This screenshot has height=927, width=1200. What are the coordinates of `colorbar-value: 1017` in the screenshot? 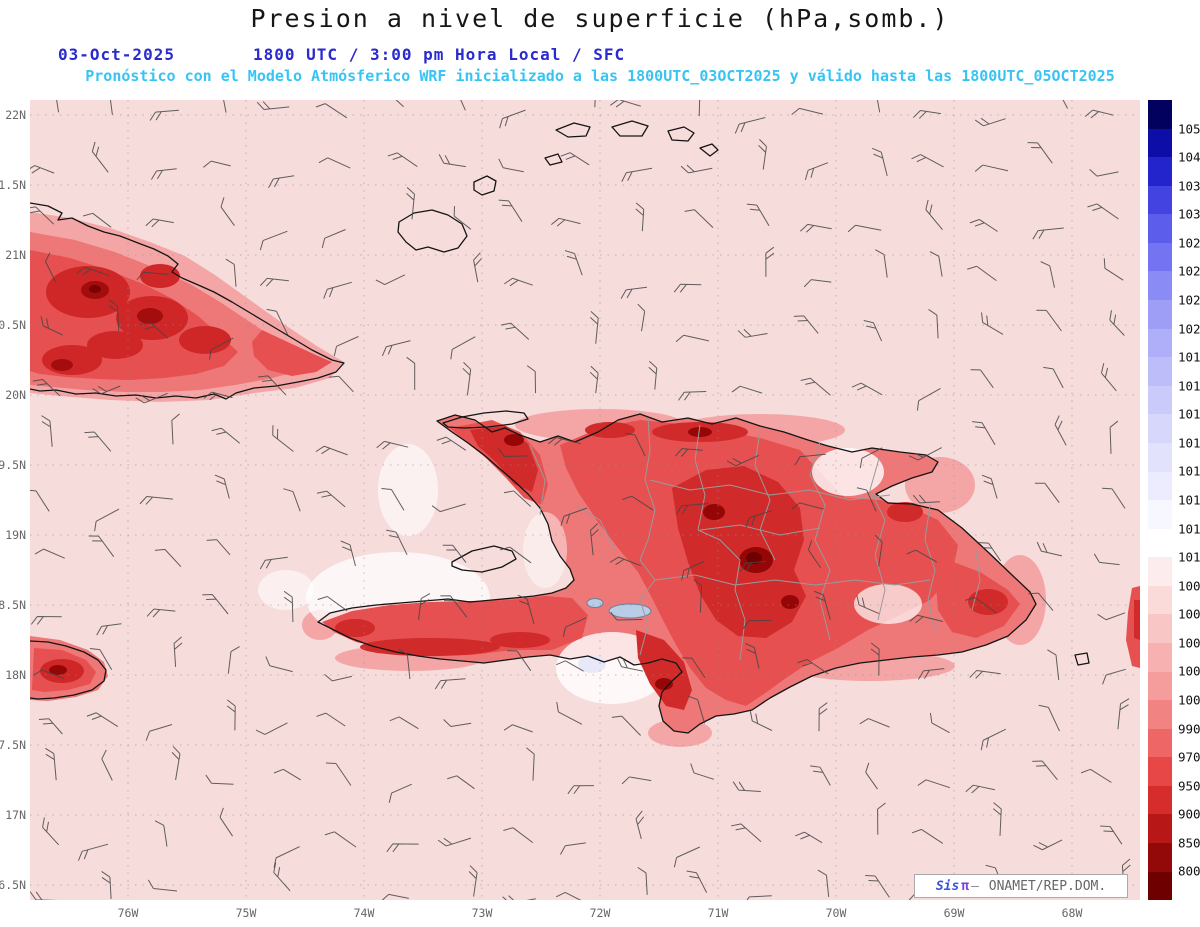 It's located at (1189, 414).